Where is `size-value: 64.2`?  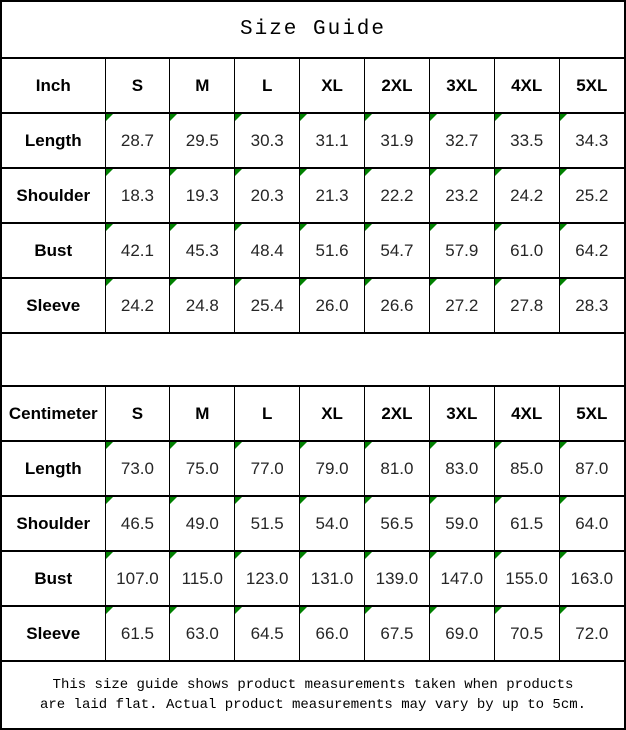
size-value: 64.2 is located at coordinates (592, 250).